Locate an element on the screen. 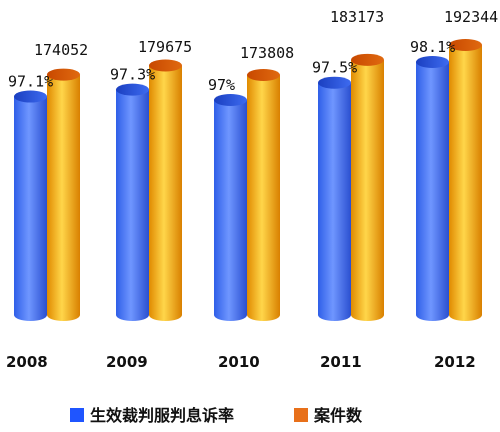 The height and width of the screenshot is (432, 500). x-tick-2011: 2011 is located at coordinates (341, 362).